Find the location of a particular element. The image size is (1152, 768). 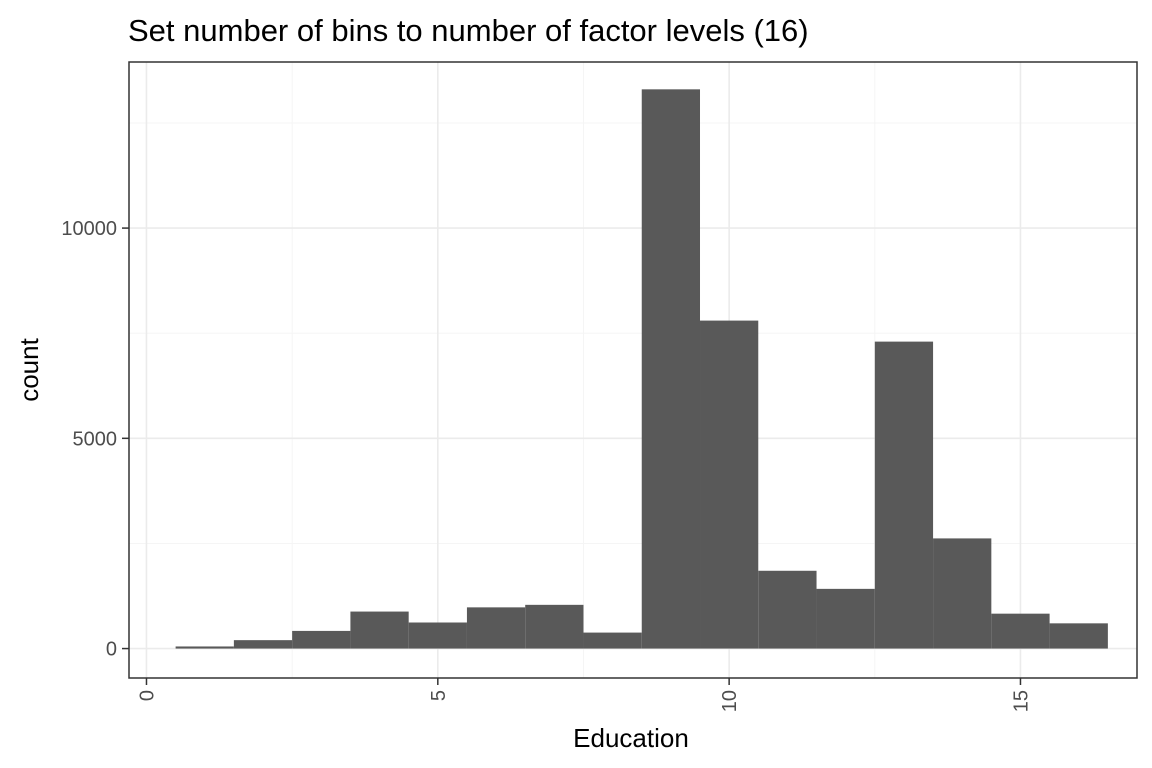

x-axis-title: Education is located at coordinates (631, 738).